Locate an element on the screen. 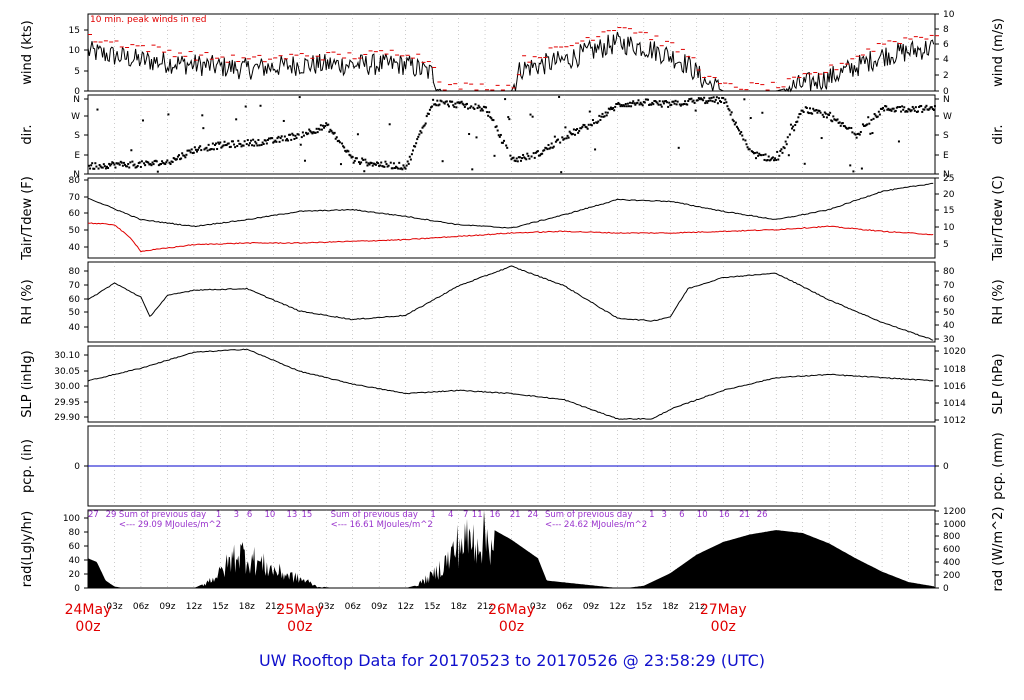 The height and width of the screenshot is (700, 1024). radiation-annotation: 21 is located at coordinates (744, 515).